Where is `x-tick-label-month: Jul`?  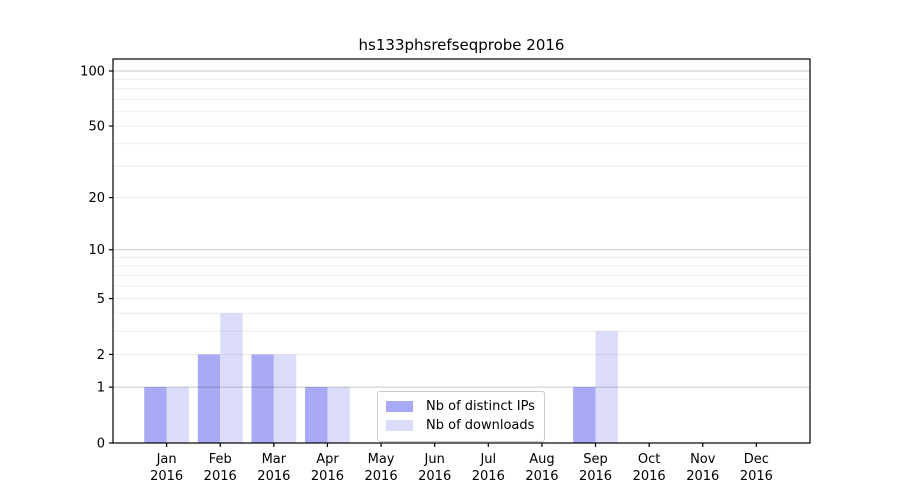 x-tick-label-month: Jul is located at coordinates (487, 459).